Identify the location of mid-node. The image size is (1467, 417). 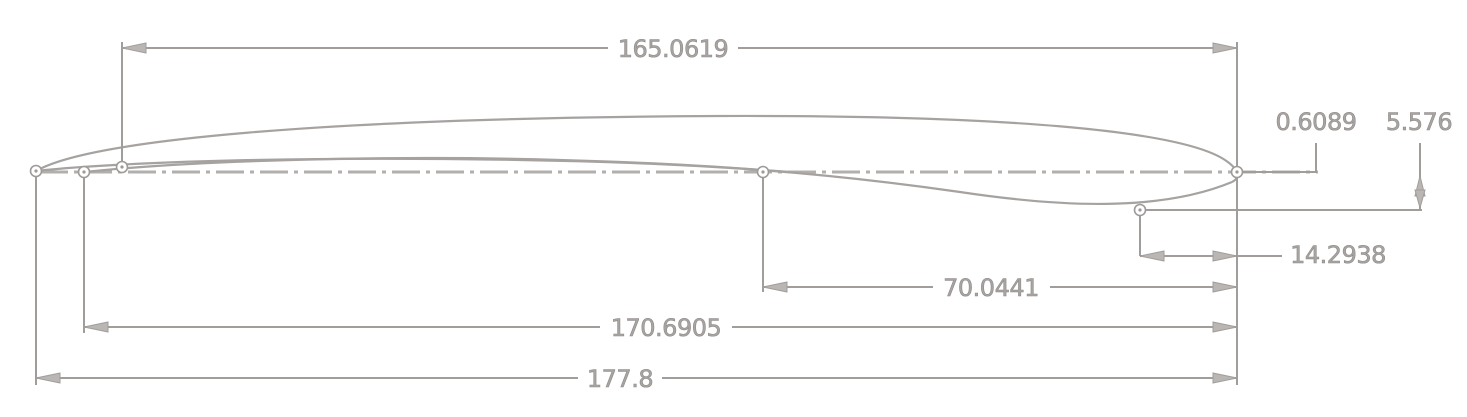
(763, 172).